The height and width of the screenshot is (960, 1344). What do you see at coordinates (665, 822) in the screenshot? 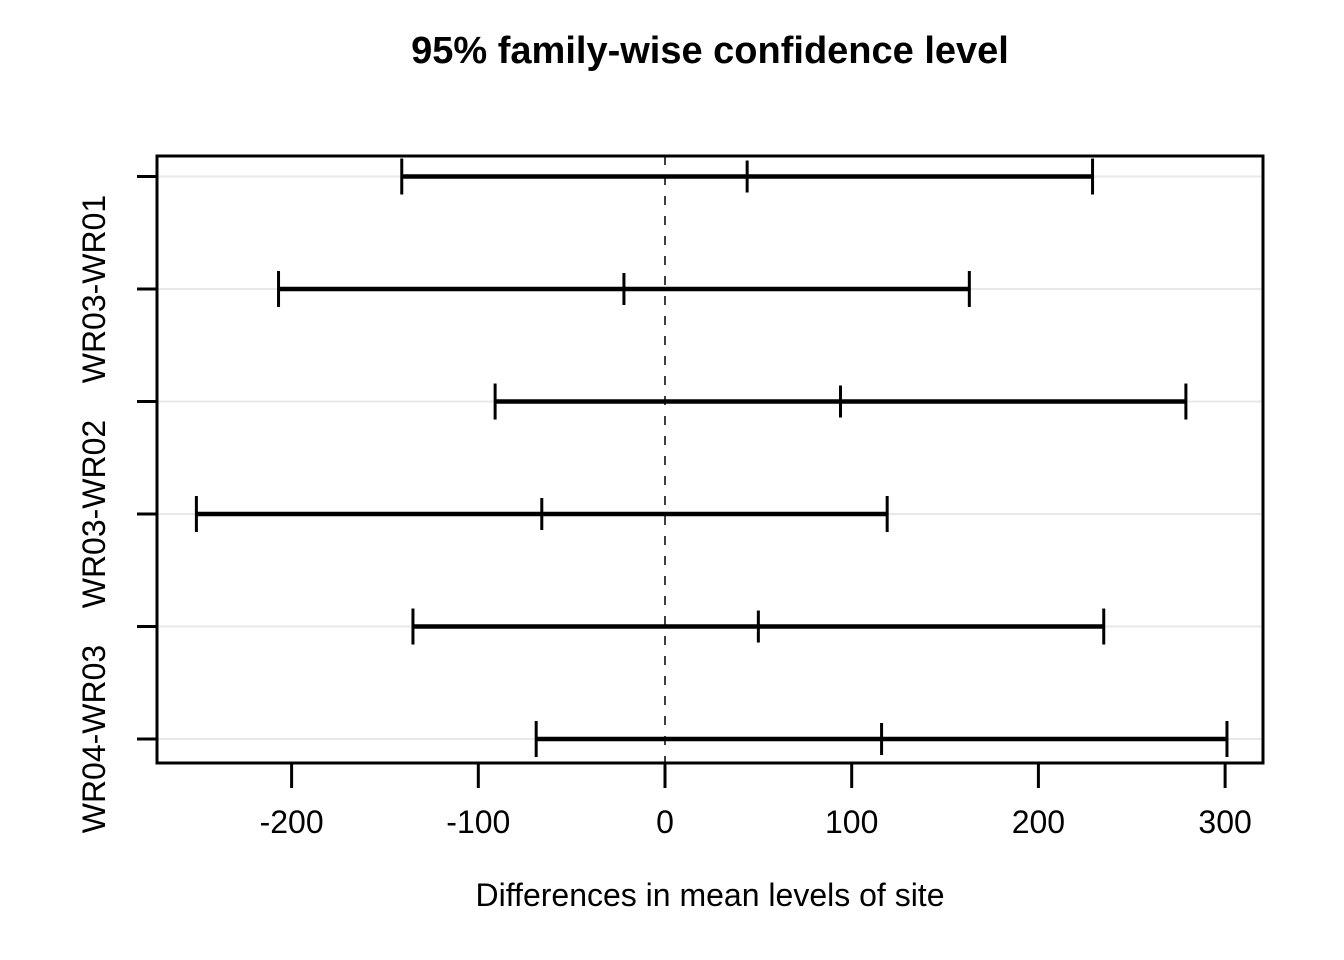
I see `x-tick-label: 0` at bounding box center [665, 822].